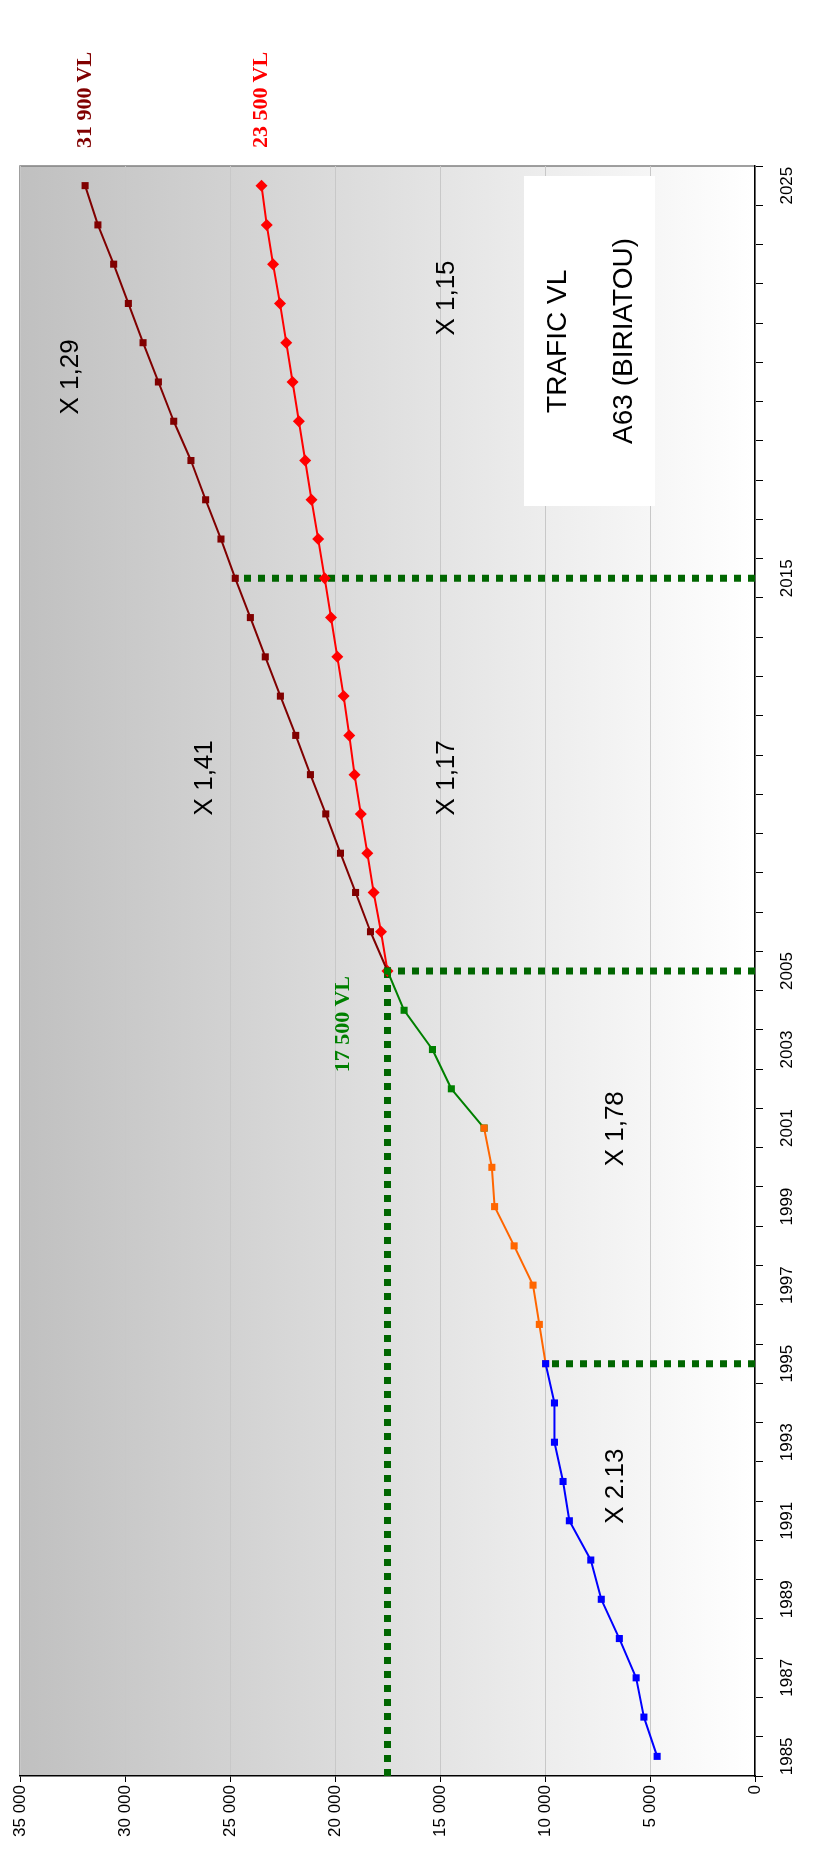 The width and height of the screenshot is (820, 1875). What do you see at coordinates (614, 1129) in the screenshot?
I see `annotation: X 1,78` at bounding box center [614, 1129].